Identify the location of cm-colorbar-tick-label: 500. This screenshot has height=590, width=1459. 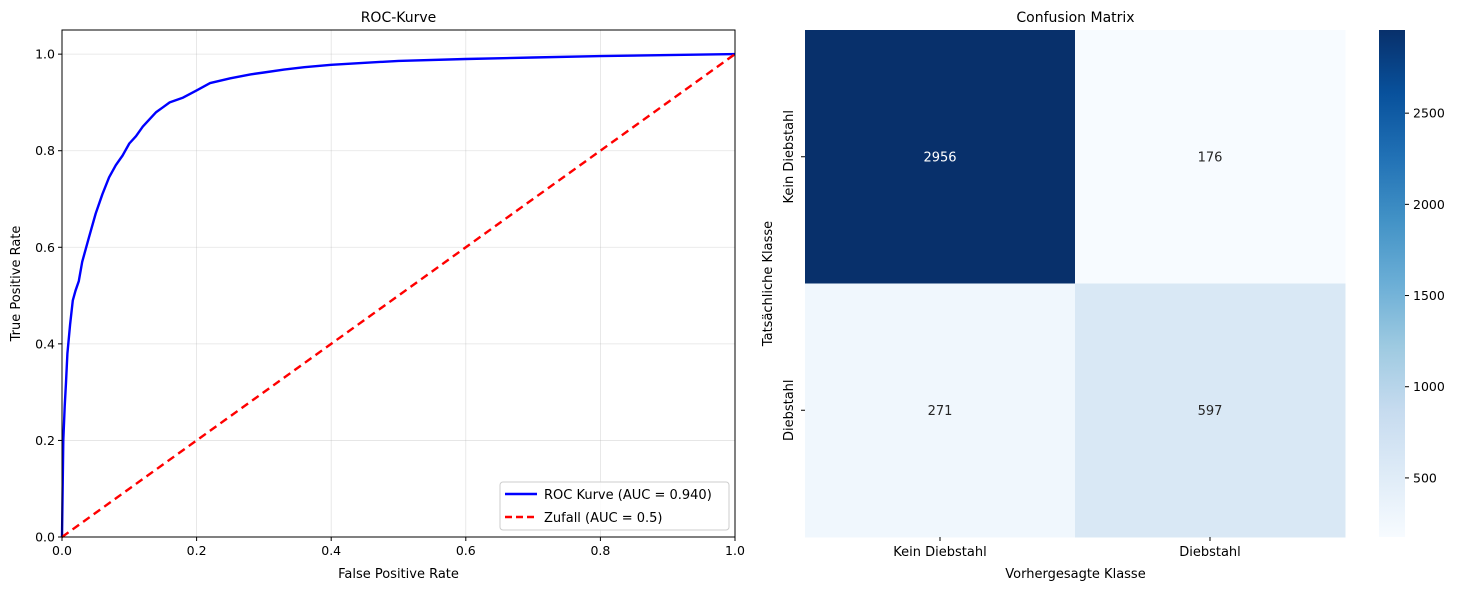
(1425, 477).